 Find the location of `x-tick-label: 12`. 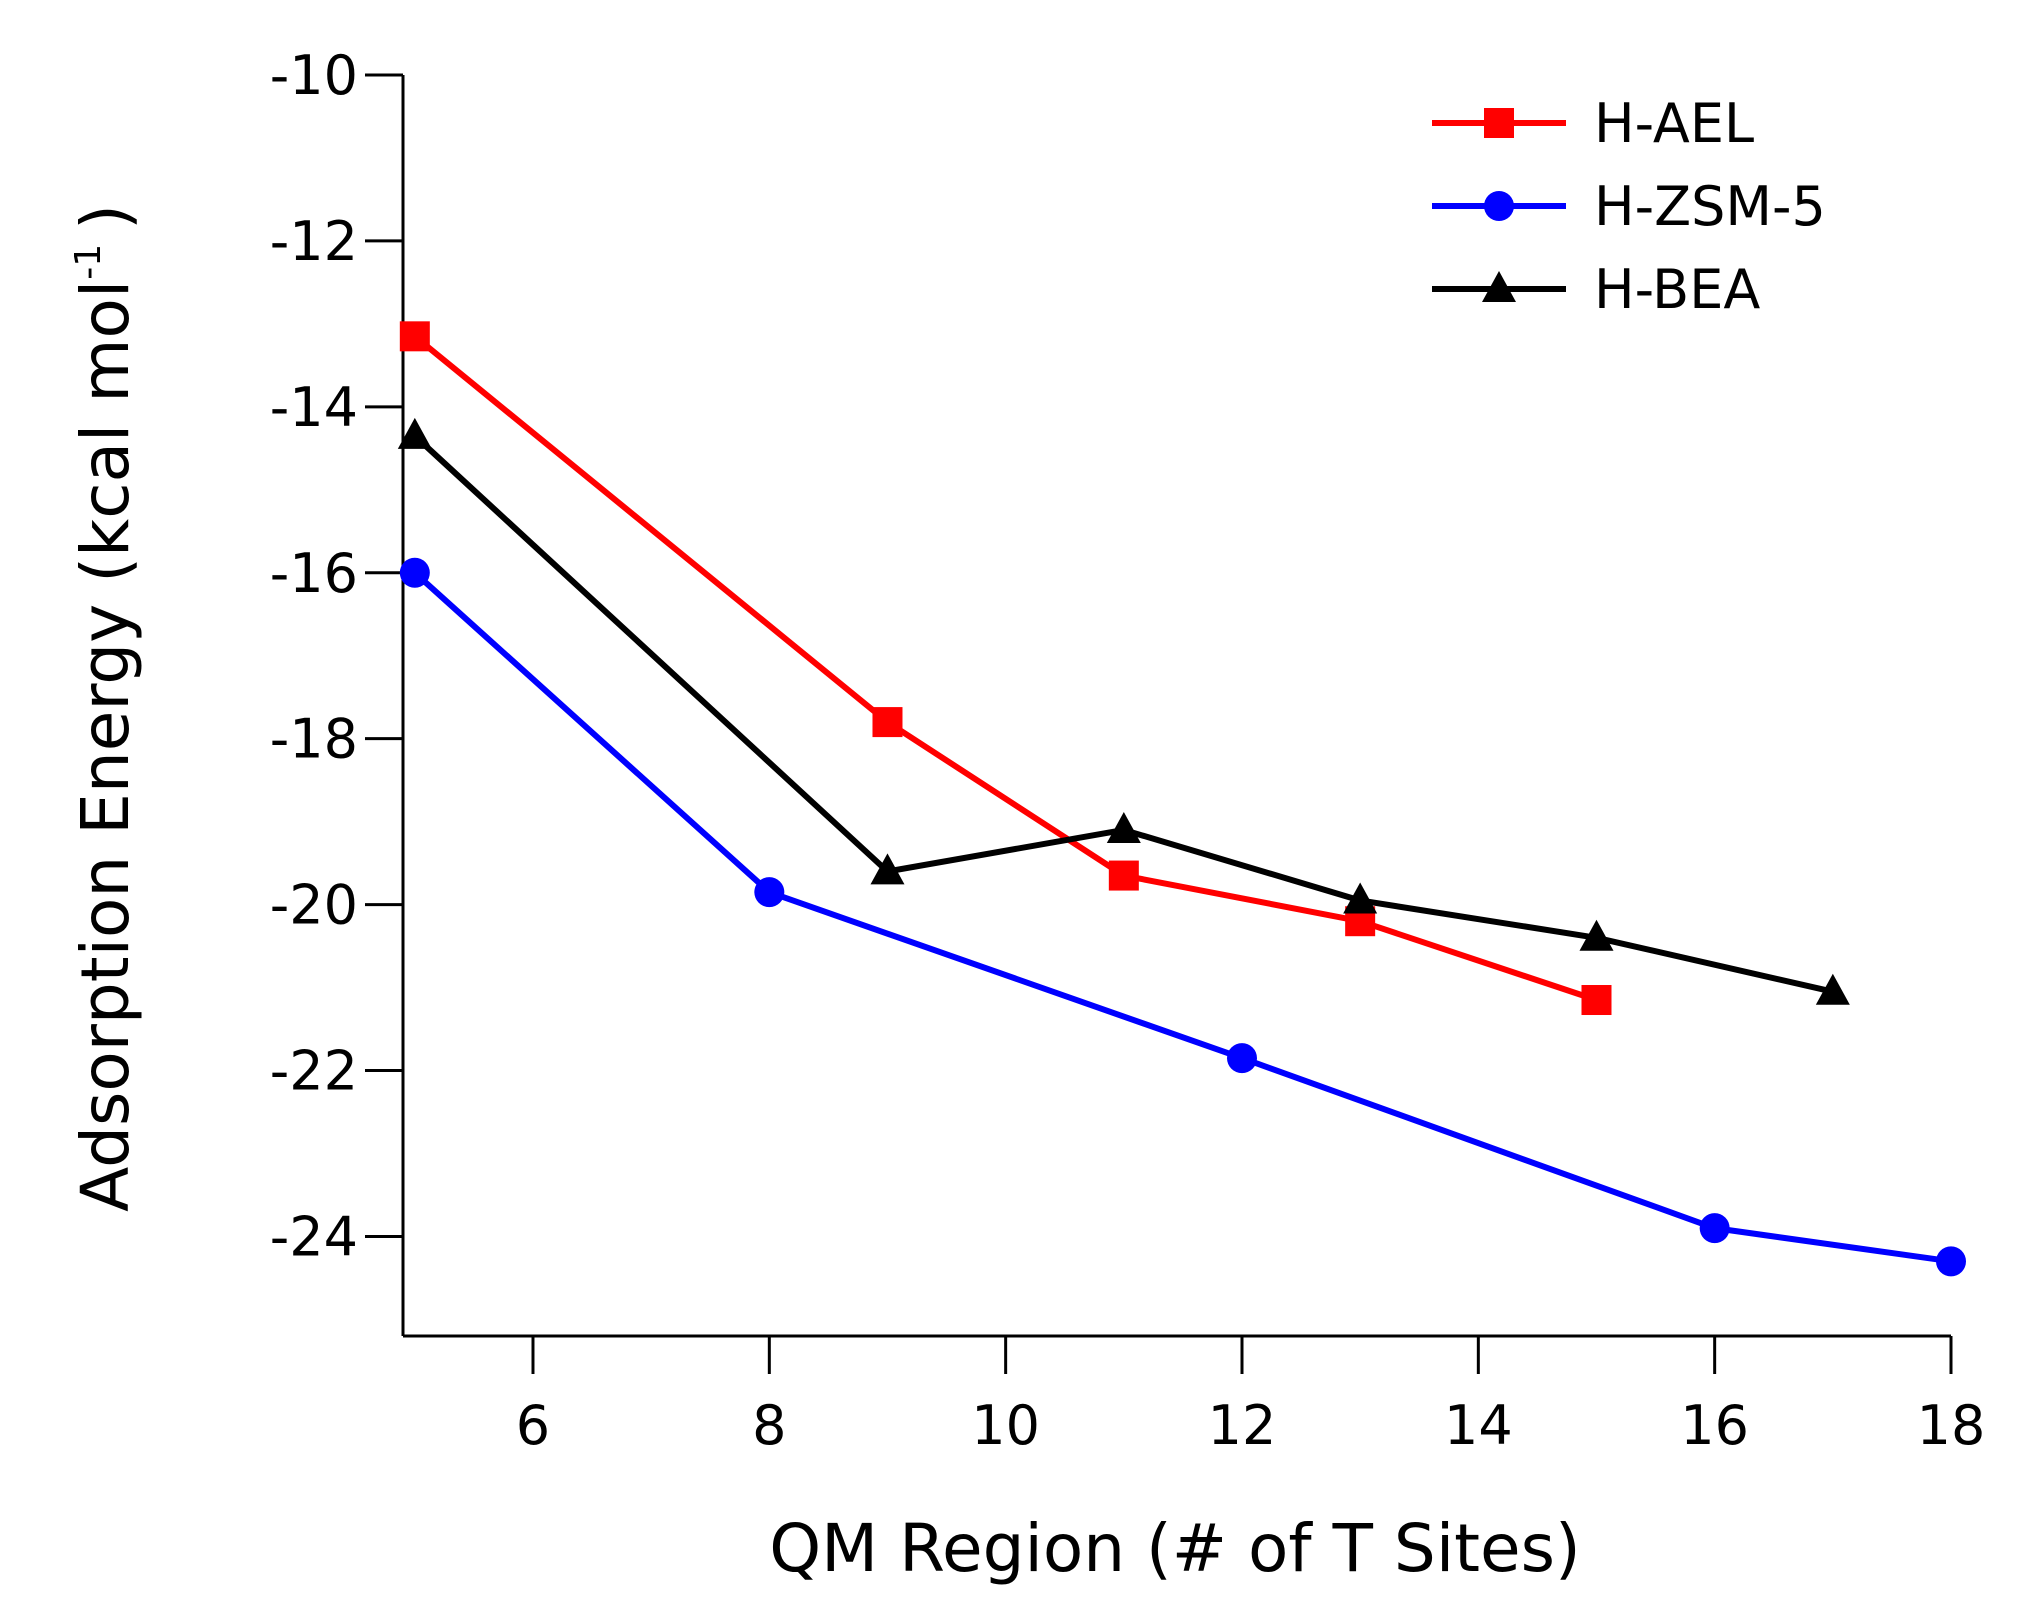

x-tick-label: 12 is located at coordinates (1242, 1425).